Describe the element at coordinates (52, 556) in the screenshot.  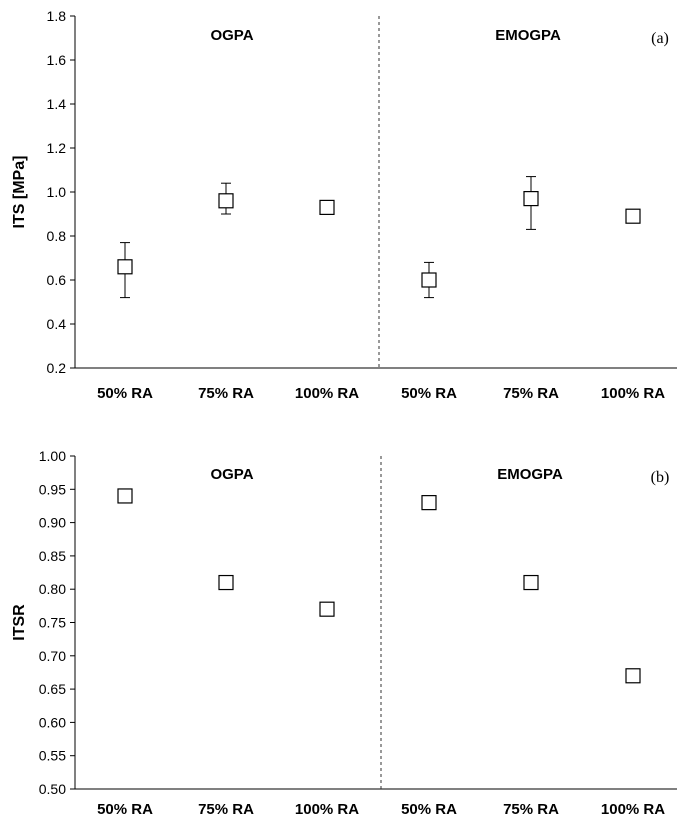
I see `y-tick-label: 0.85` at that location.